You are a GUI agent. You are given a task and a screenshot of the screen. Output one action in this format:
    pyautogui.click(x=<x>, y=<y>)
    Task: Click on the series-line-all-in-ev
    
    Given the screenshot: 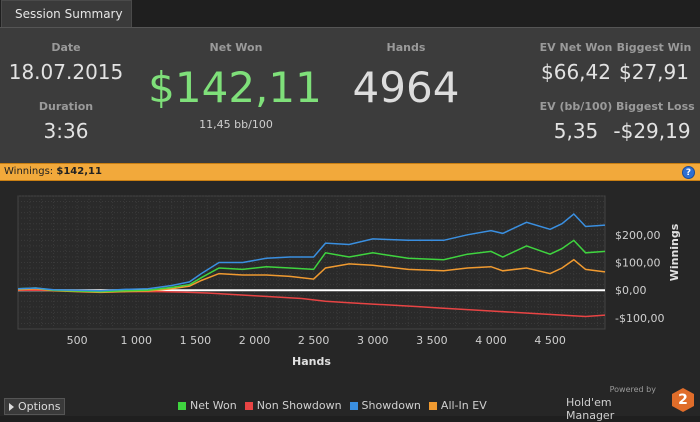 What is the action you would take?
    pyautogui.click(x=311, y=276)
    